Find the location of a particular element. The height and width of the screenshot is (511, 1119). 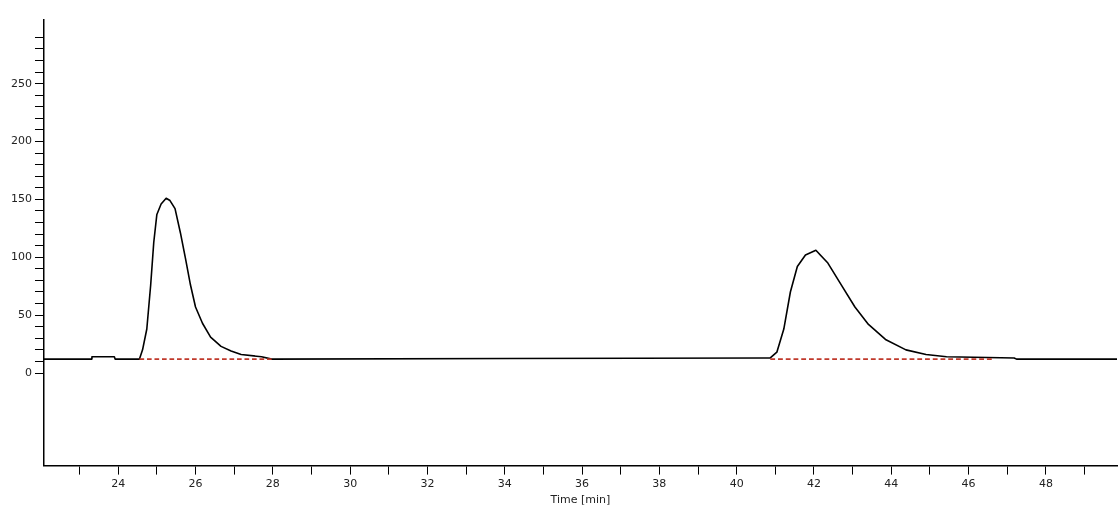

x-tick-label: 44 is located at coordinates (891, 484).